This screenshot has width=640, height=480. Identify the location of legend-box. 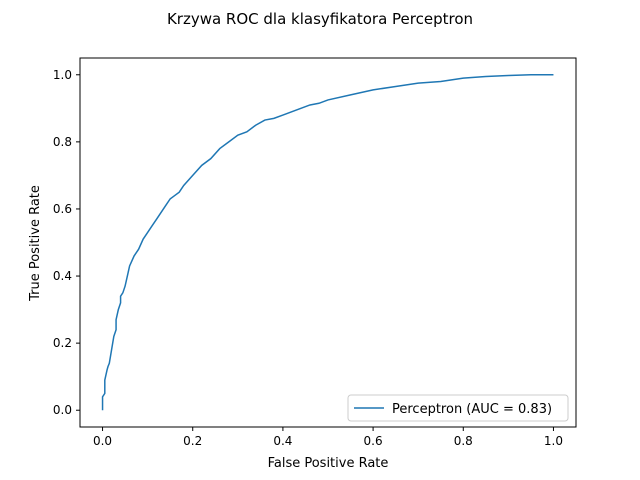
(458, 408).